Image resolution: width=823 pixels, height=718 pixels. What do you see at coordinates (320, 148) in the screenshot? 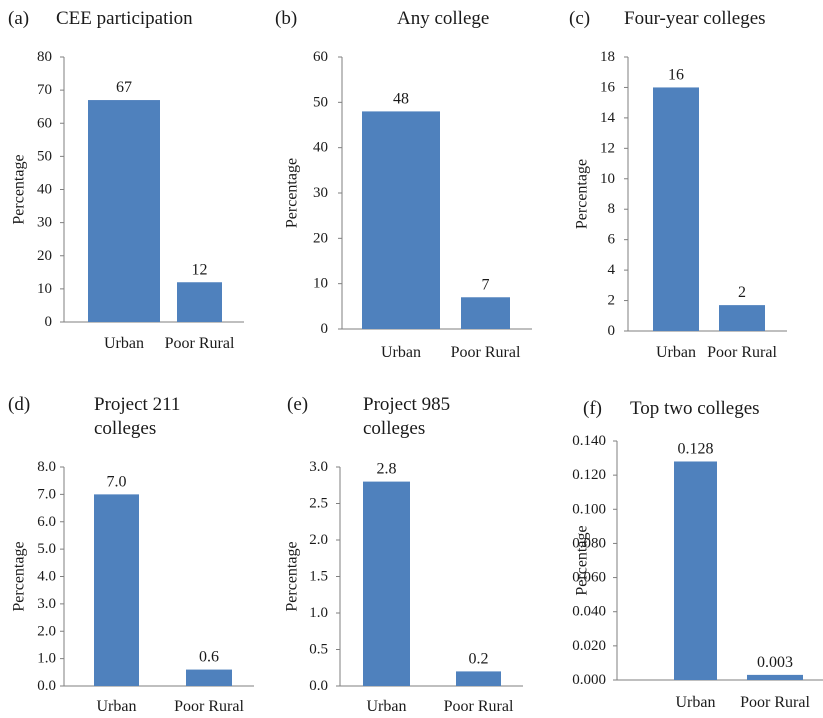
I see `panel-2-y-tick-label-4: 40` at bounding box center [320, 148].